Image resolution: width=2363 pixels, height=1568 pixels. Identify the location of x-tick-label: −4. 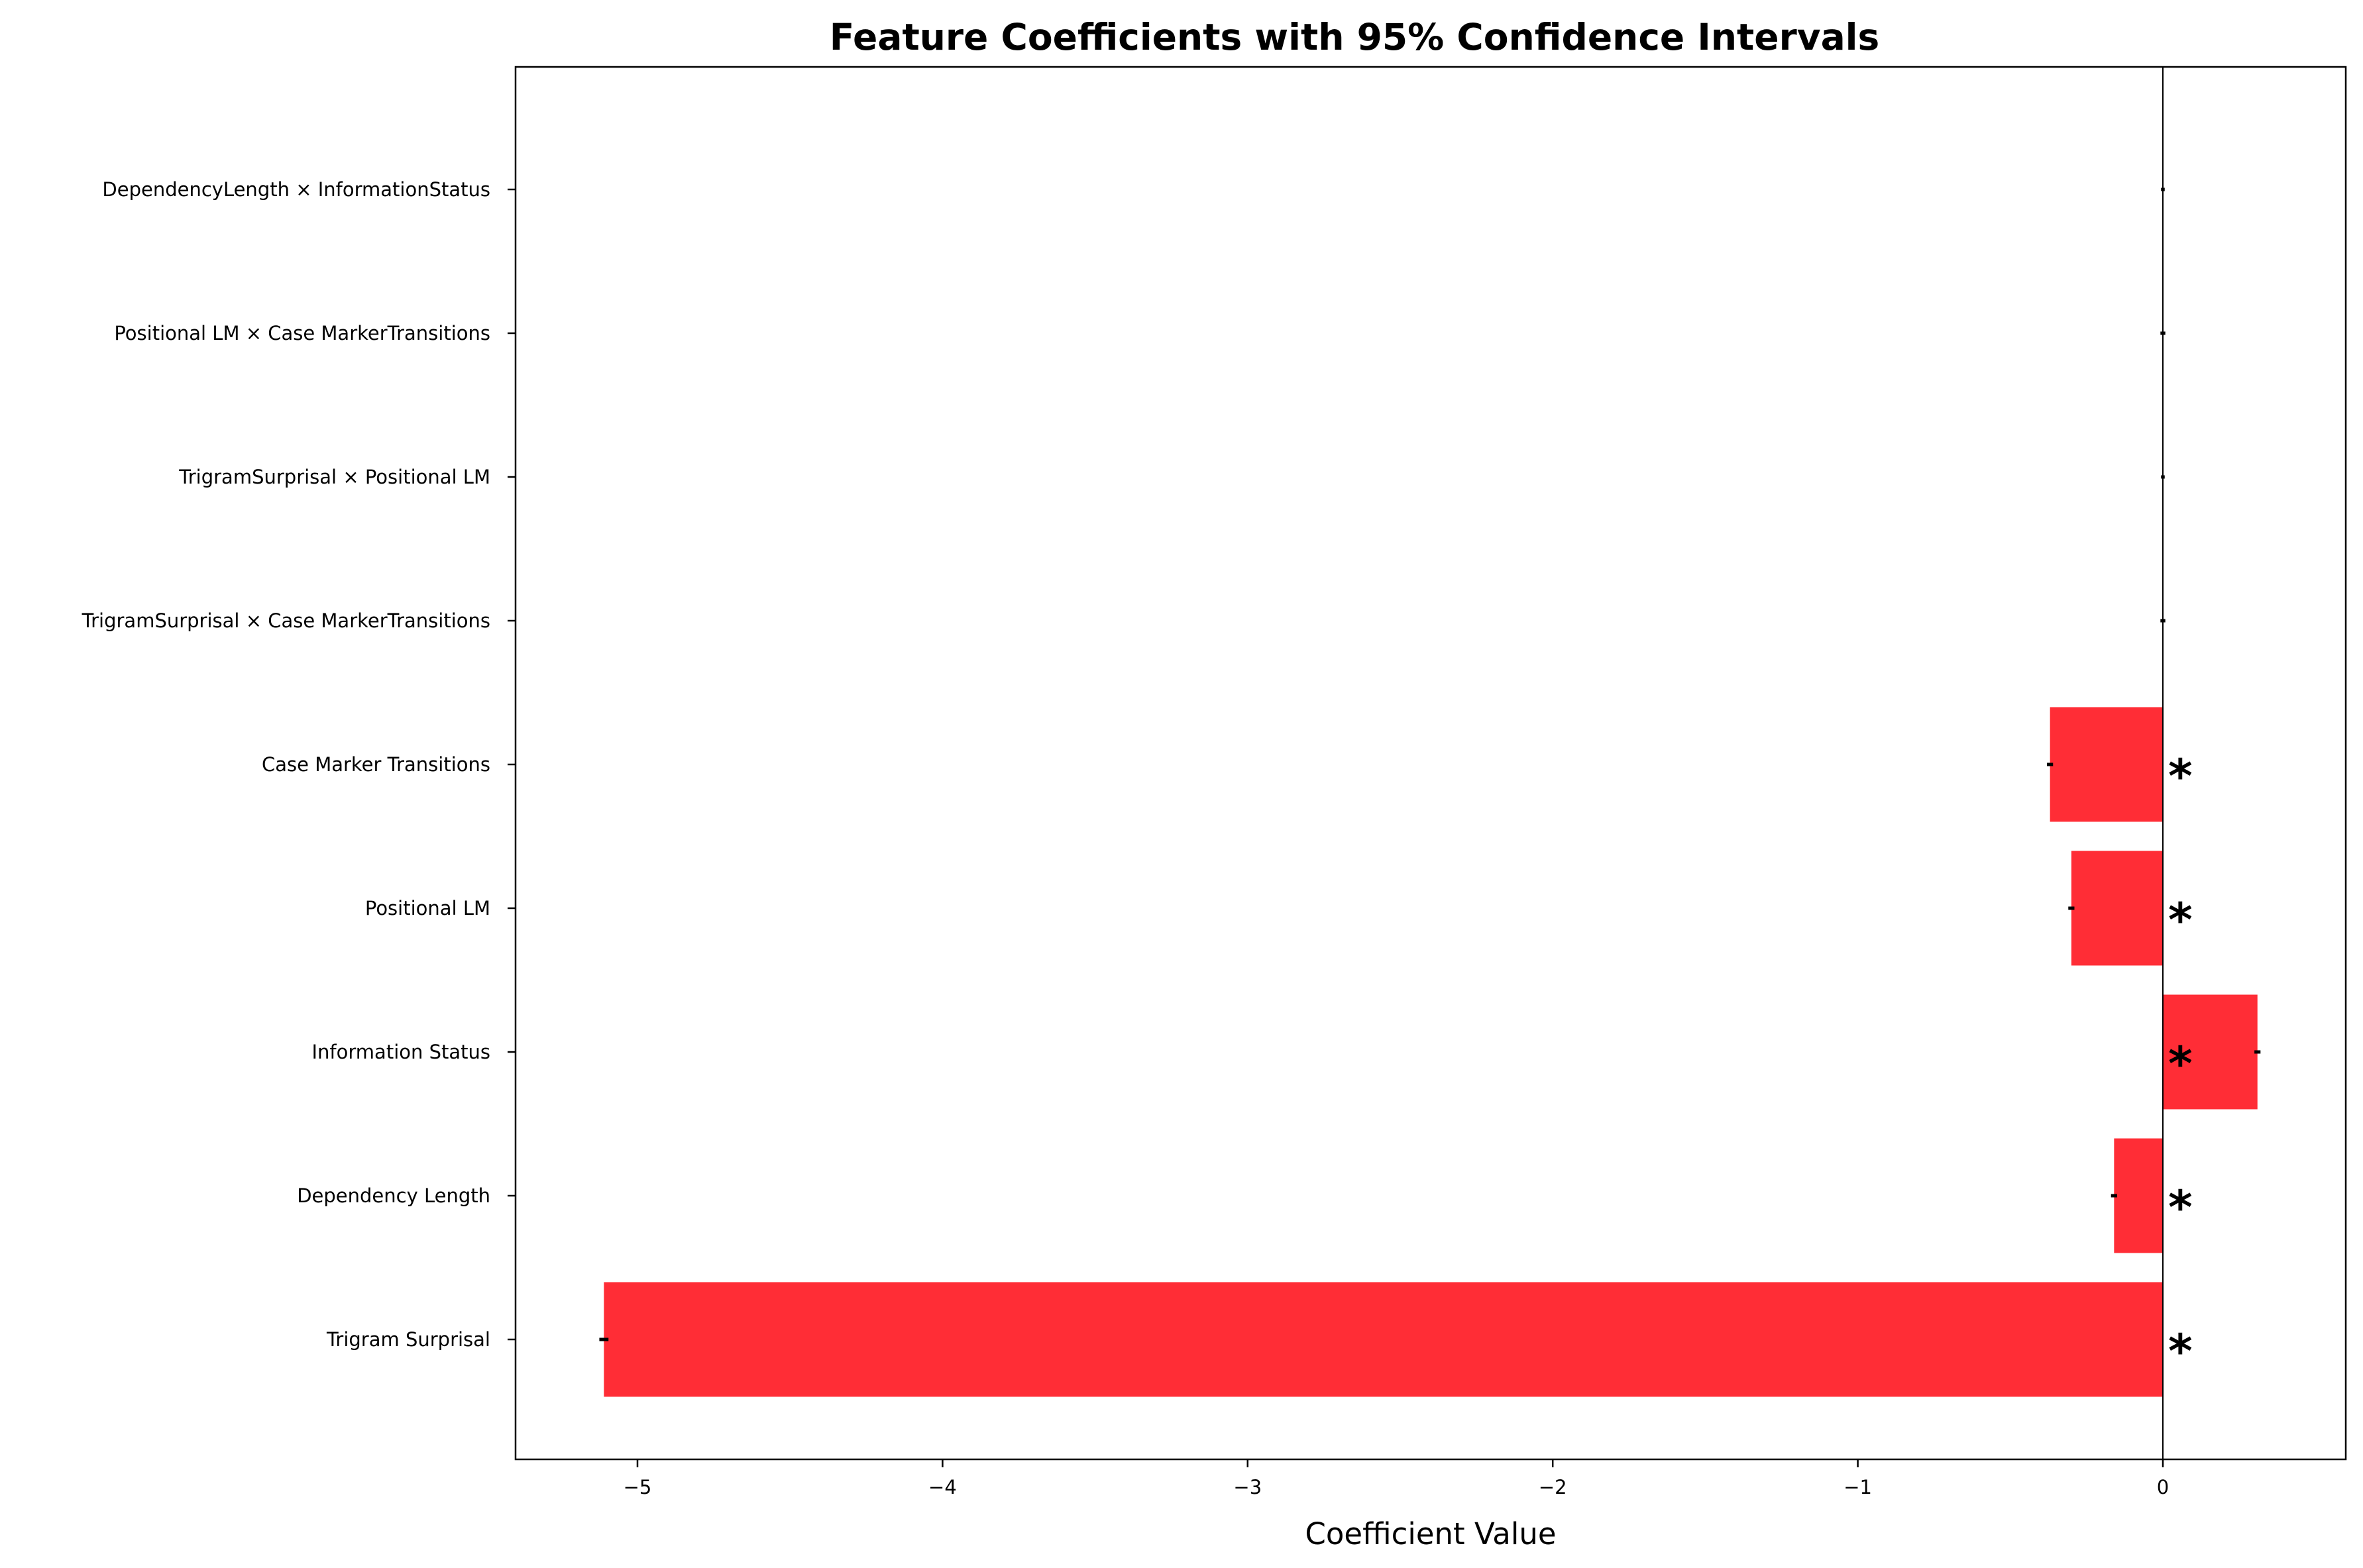
(942, 1487).